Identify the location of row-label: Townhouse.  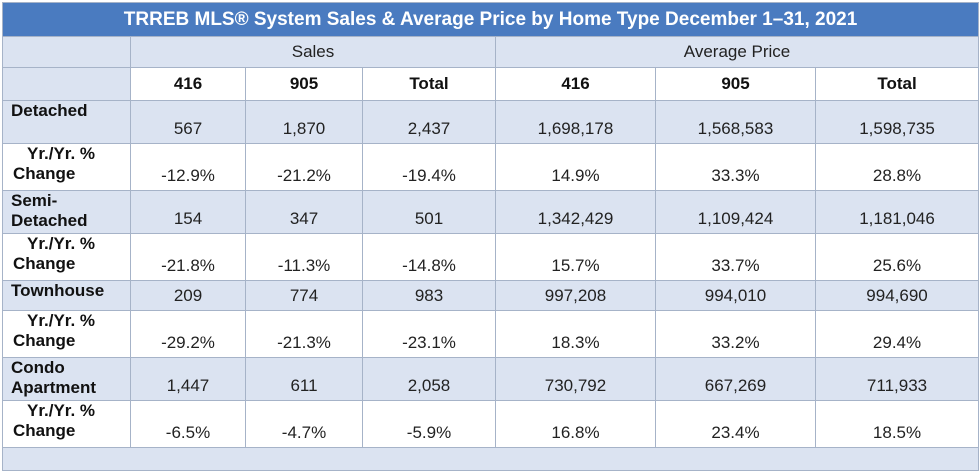
(66, 295).